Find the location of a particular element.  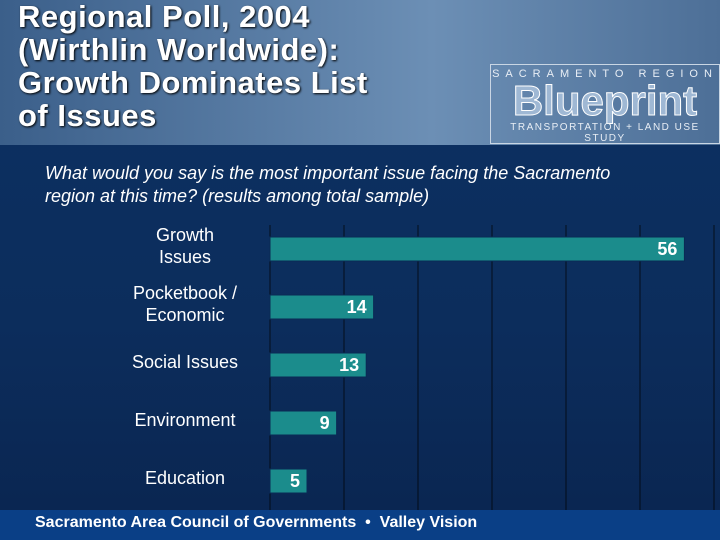

value-label: 9 is located at coordinates (325, 423).